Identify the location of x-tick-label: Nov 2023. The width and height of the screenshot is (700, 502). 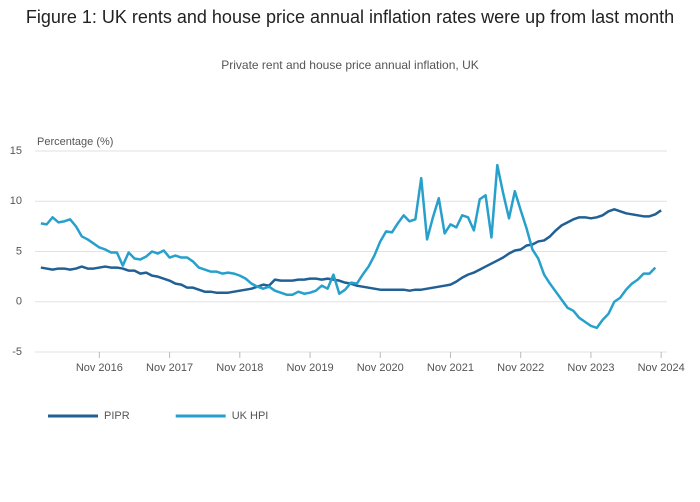
(590, 368).